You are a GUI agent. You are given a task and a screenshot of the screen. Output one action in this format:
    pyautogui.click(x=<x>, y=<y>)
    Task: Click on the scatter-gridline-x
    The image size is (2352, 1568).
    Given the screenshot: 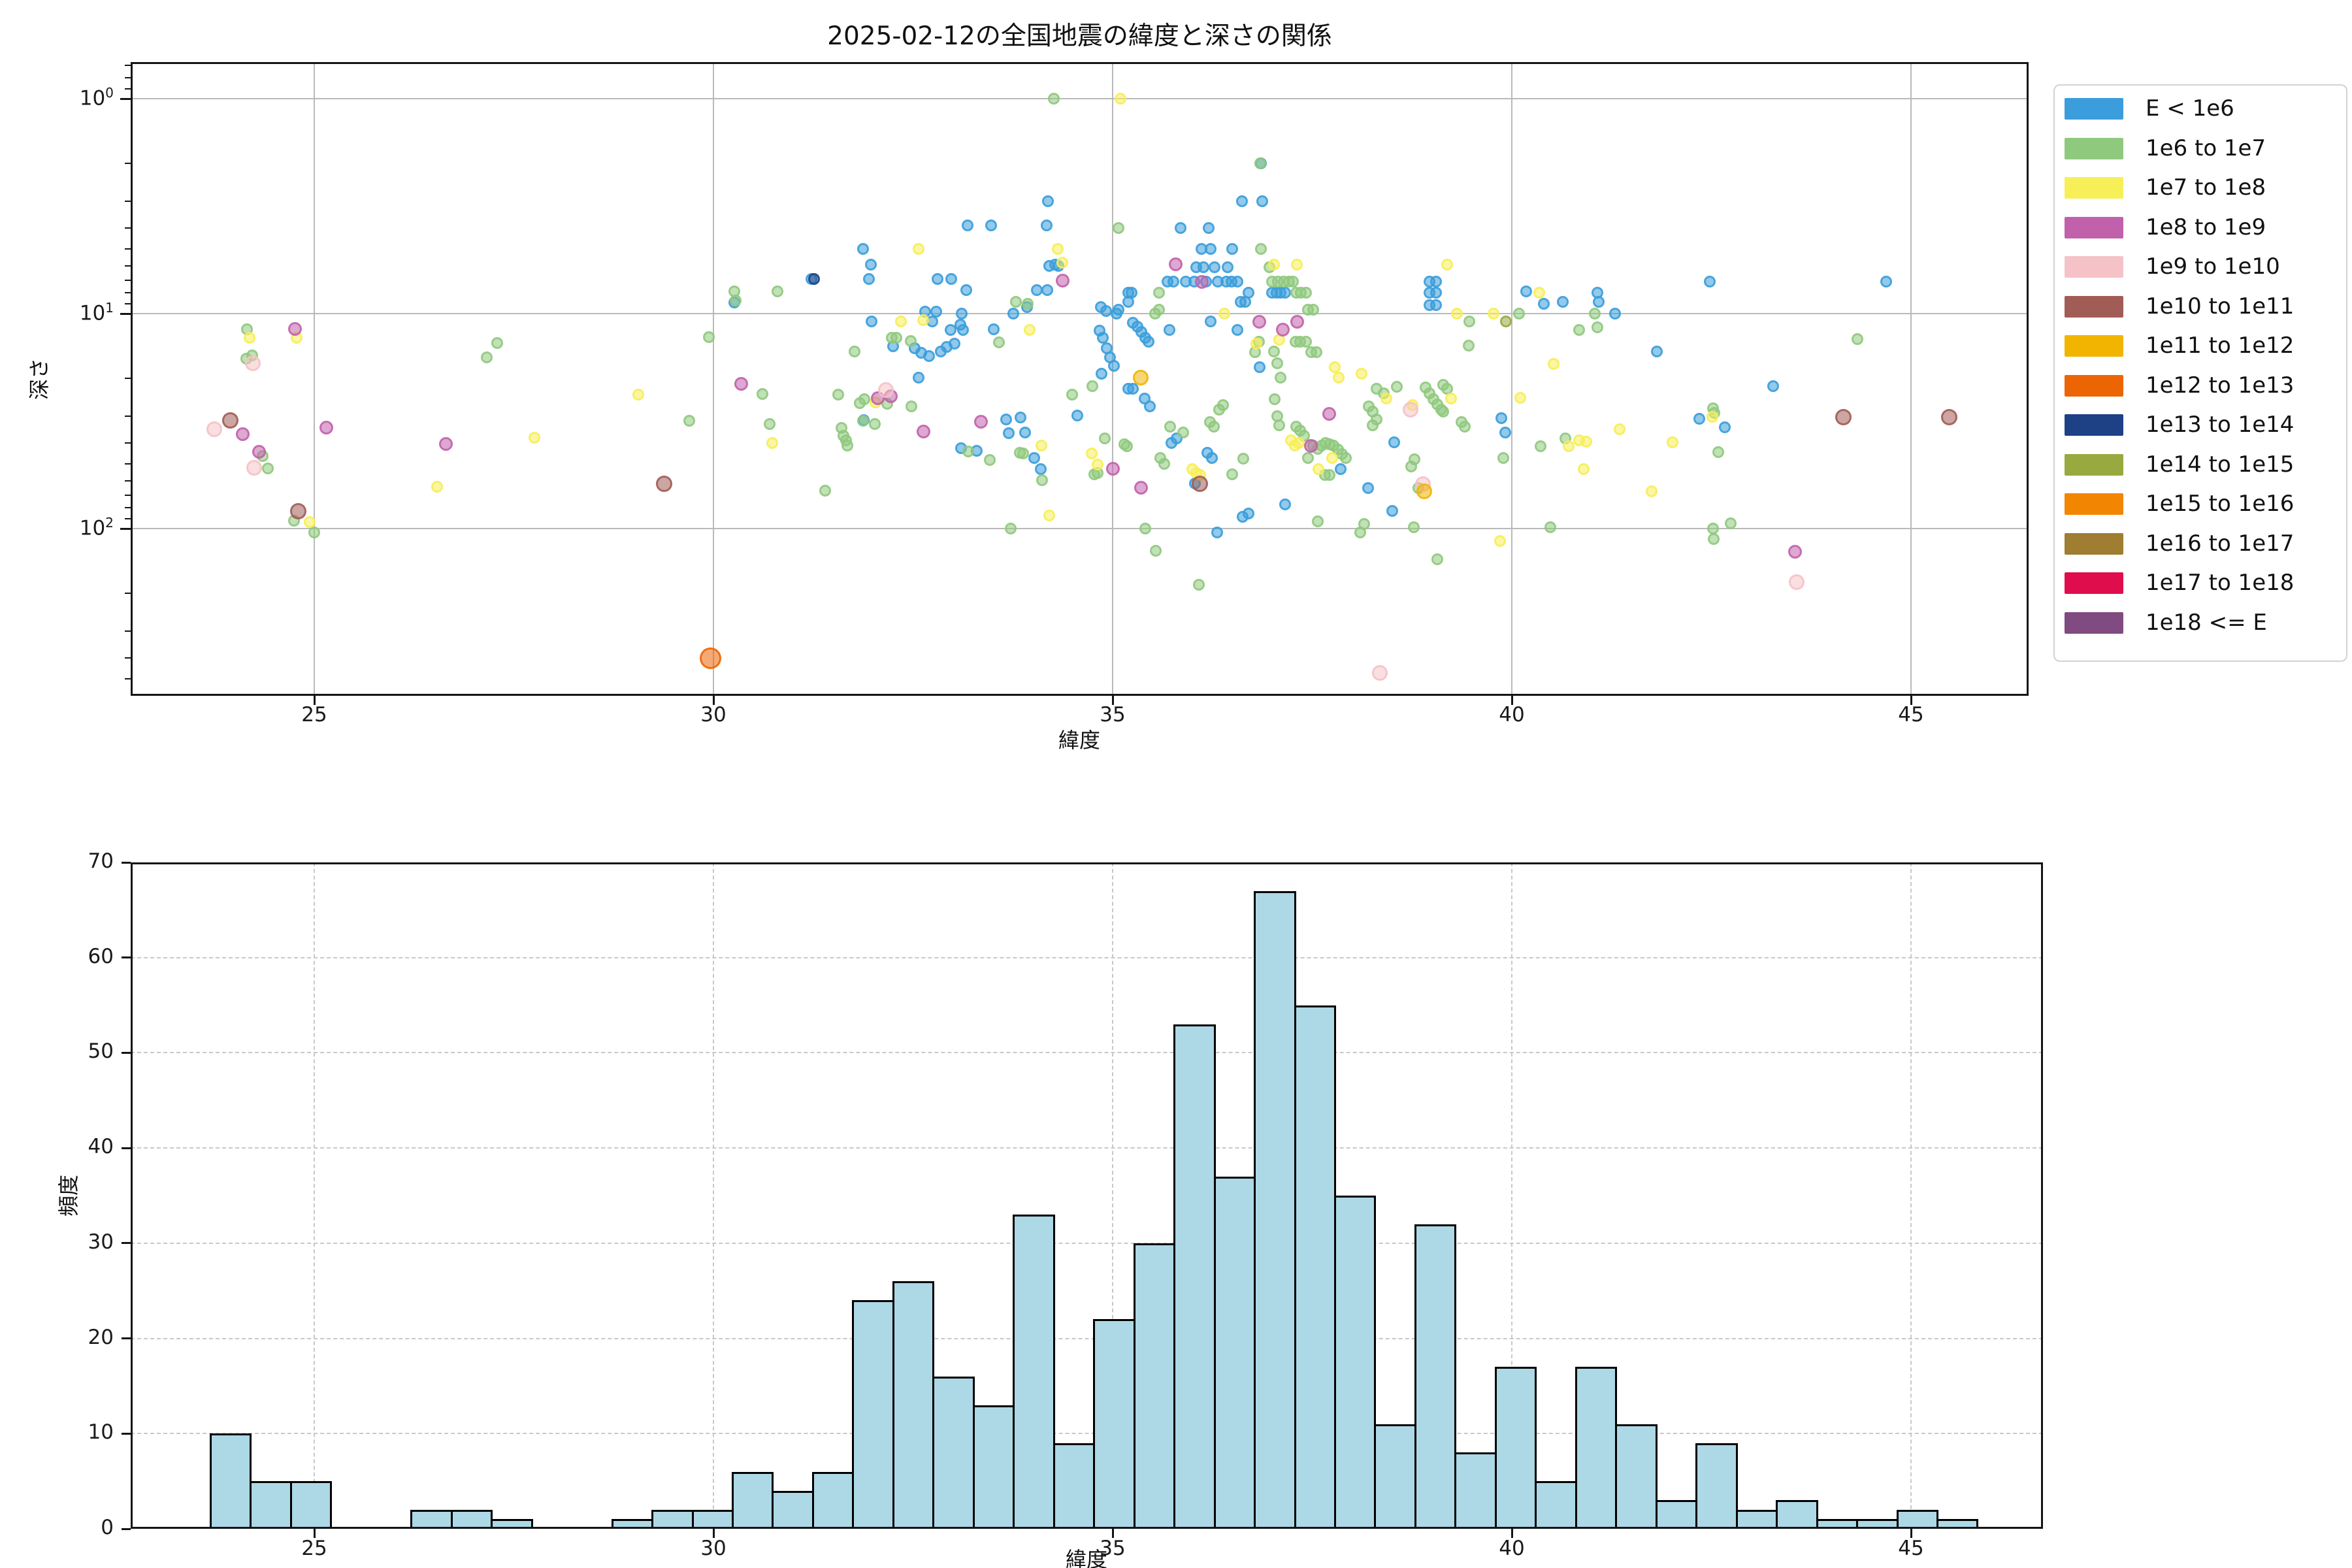 What is the action you would take?
    pyautogui.click(x=1911, y=379)
    